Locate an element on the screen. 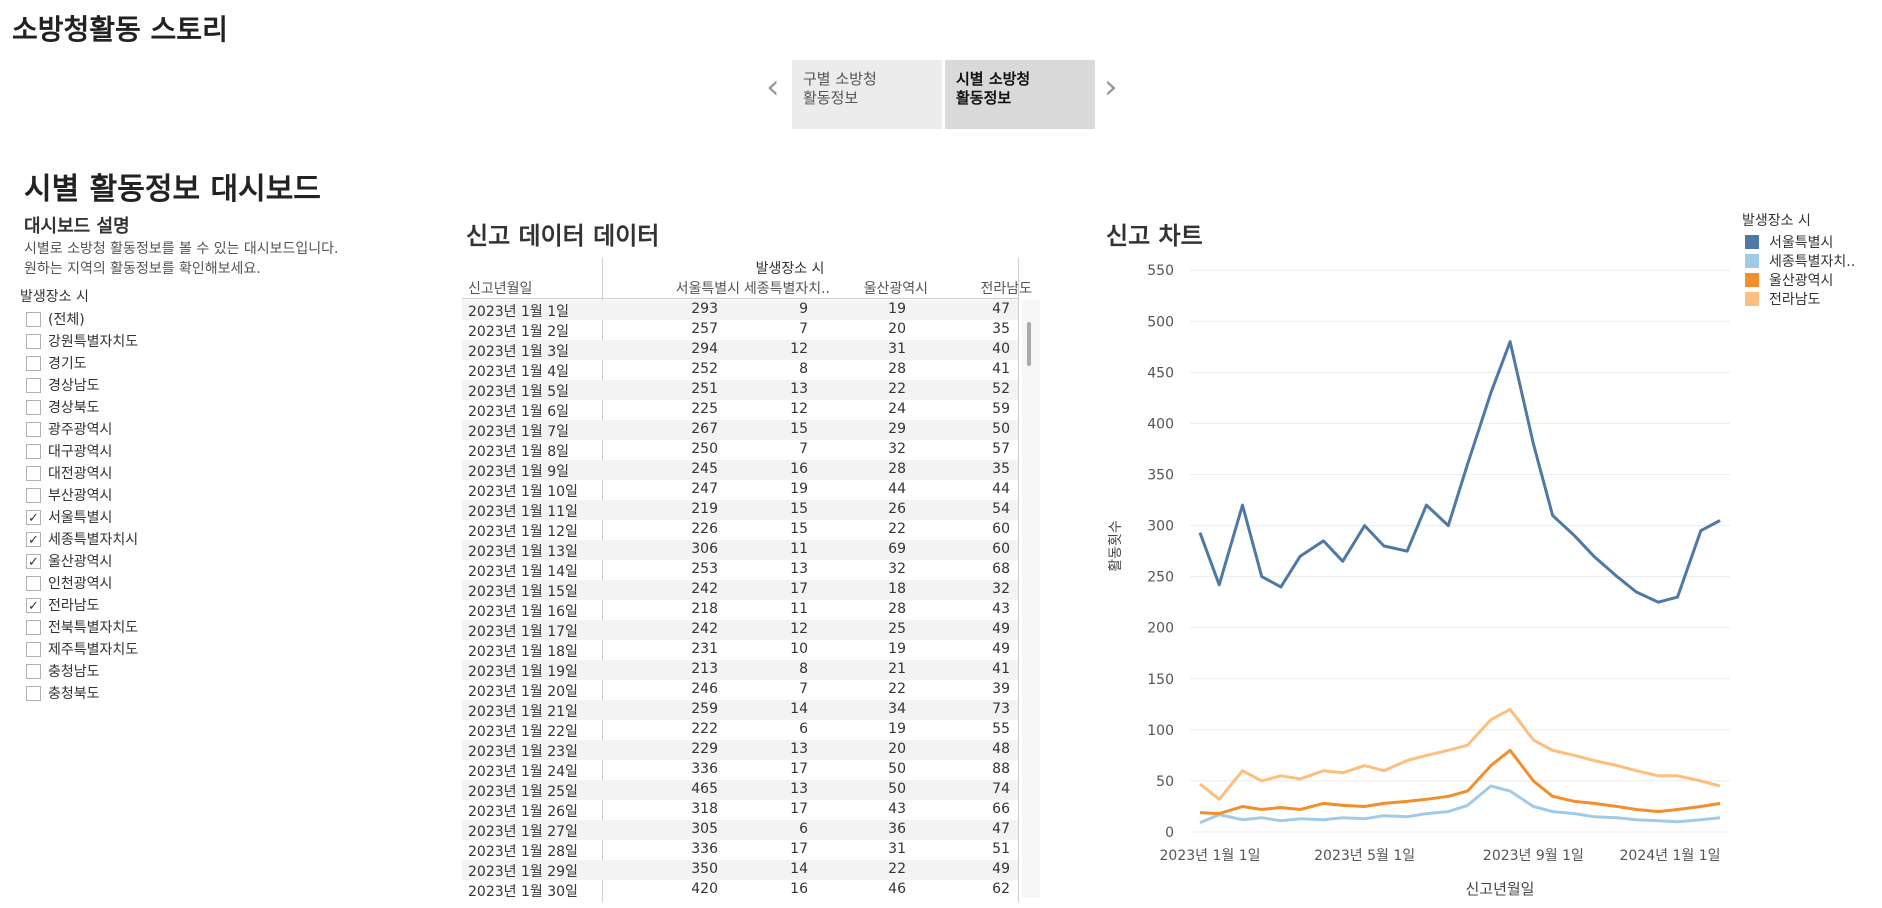 Image resolution: width=1882 pixels, height=908 pixels. legend-item: 세종특별자치.. is located at coordinates (1800, 261).